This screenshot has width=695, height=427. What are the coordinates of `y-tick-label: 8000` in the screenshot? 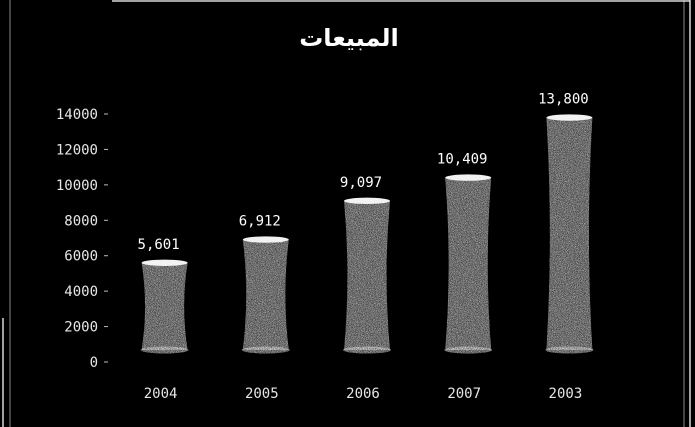 It's located at (81, 221).